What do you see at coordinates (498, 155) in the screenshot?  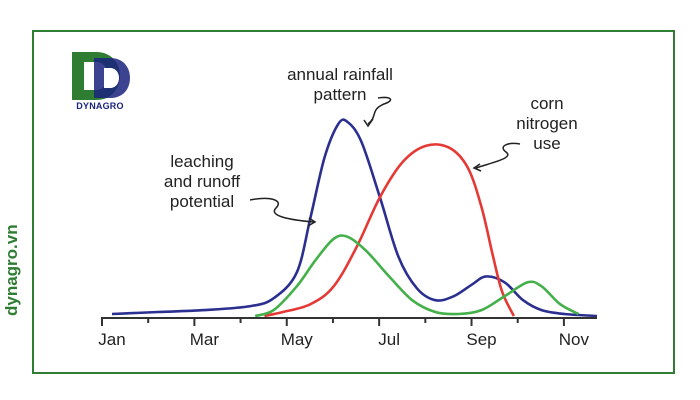 I see `annotation-nitrogen-arrow` at bounding box center [498, 155].